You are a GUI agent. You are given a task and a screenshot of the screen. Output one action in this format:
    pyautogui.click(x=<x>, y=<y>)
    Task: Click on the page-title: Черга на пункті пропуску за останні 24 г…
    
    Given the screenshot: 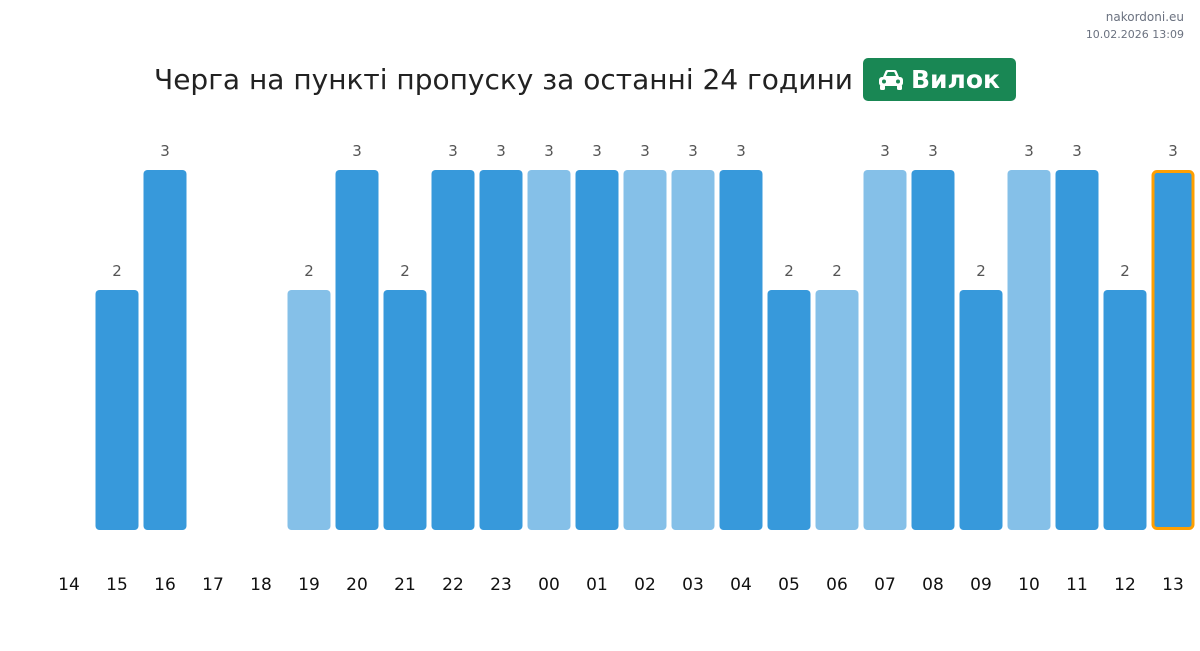 What is the action you would take?
    pyautogui.click(x=503, y=79)
    